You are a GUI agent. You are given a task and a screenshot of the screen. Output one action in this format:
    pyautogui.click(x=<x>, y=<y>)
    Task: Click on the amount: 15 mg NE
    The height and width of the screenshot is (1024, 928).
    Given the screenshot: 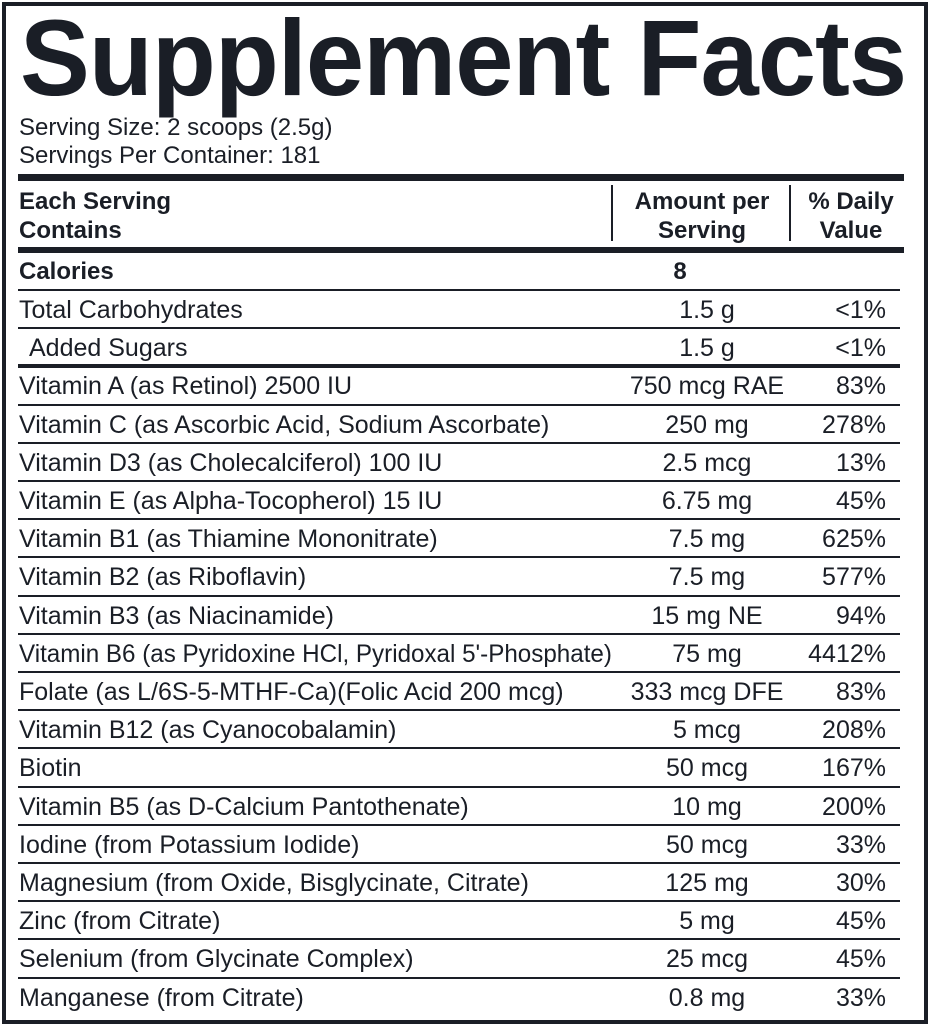 What is the action you would take?
    pyautogui.click(x=707, y=615)
    